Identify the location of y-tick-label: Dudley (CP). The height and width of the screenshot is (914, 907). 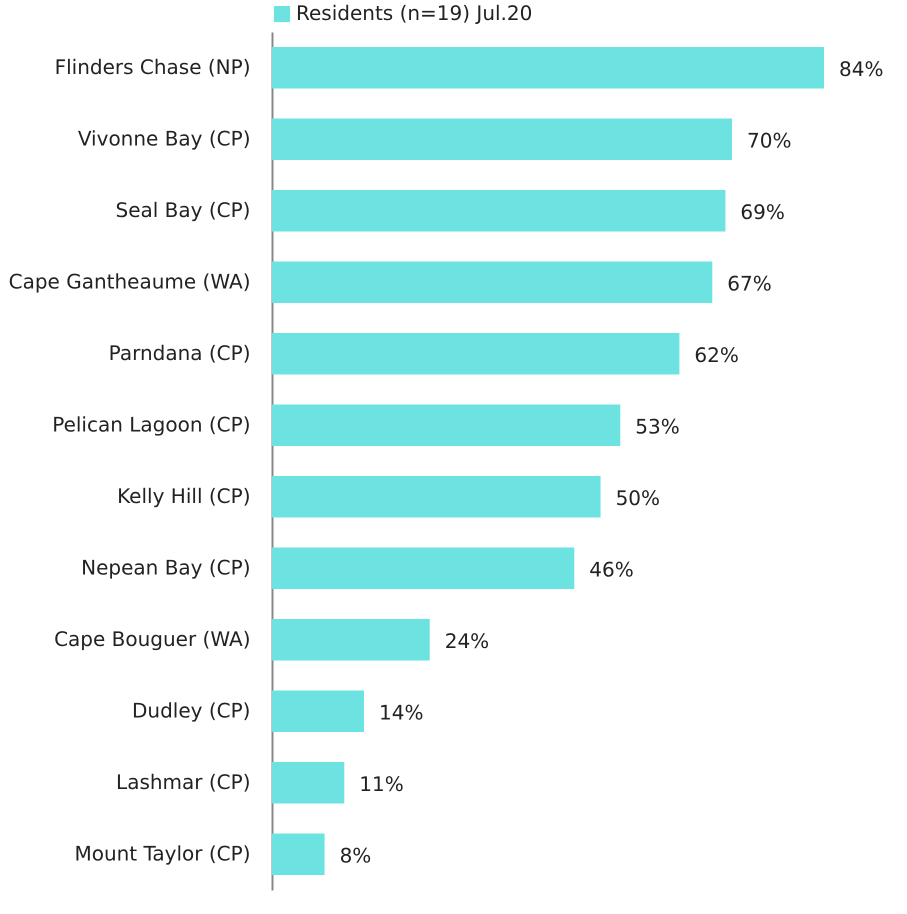
(191, 710).